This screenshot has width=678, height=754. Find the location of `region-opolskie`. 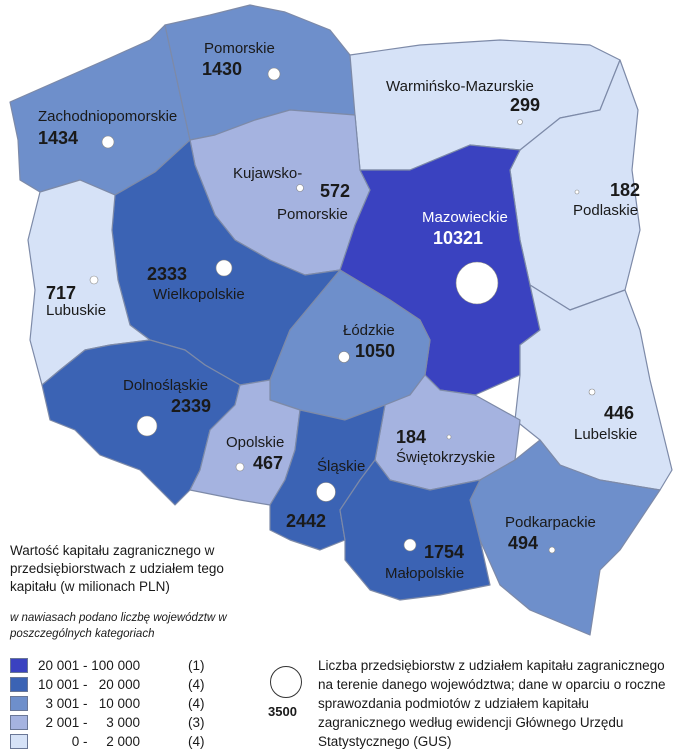

region-opolskie is located at coordinates (245, 442).